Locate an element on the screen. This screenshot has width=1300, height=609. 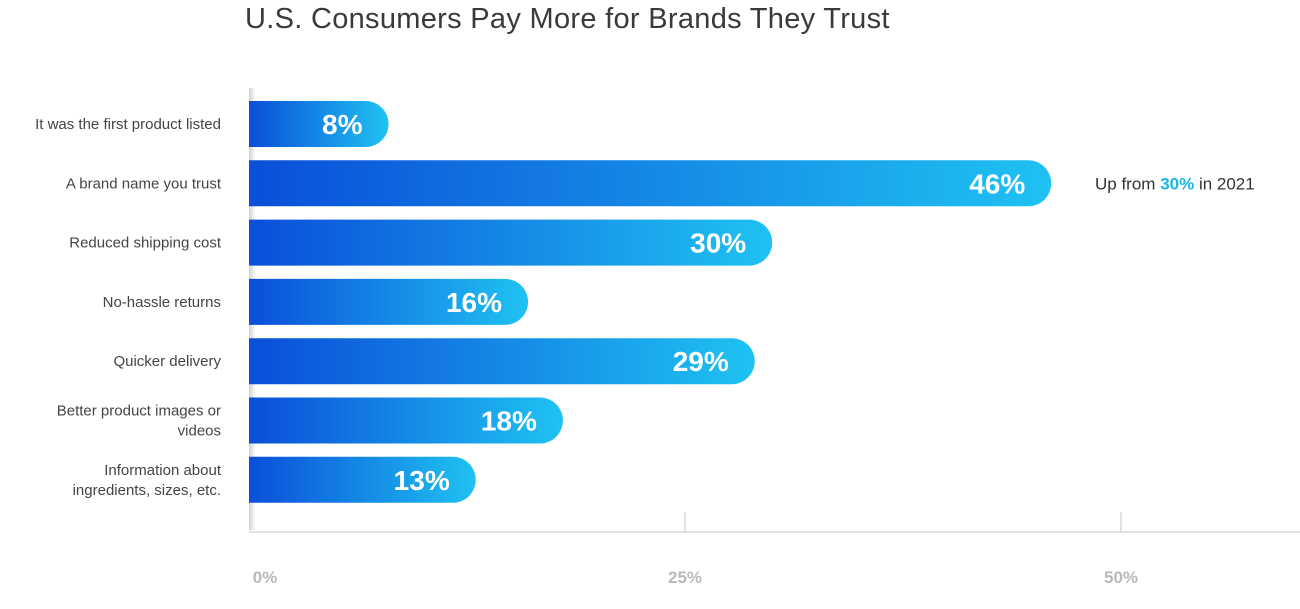
category-label: Better product images or videos is located at coordinates (139, 421).